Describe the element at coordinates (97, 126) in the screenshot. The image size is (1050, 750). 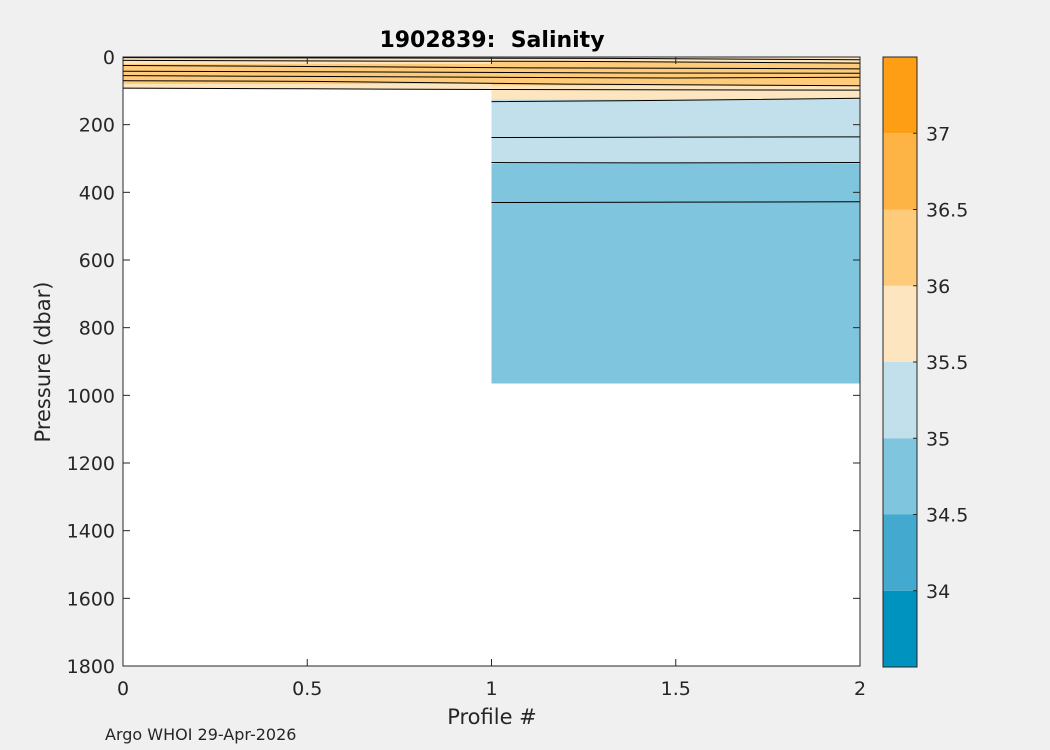
I see `y-tick-label: 200` at that location.